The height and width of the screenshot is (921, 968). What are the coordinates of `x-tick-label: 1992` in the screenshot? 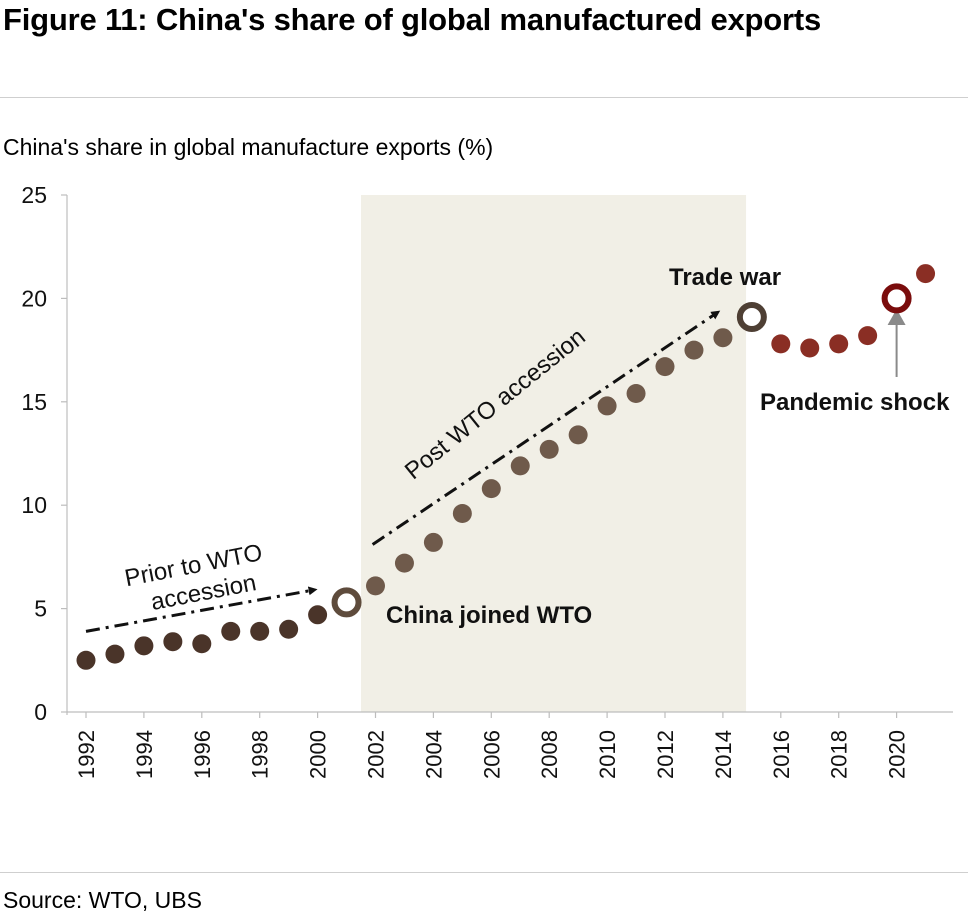 It's located at (86, 754).